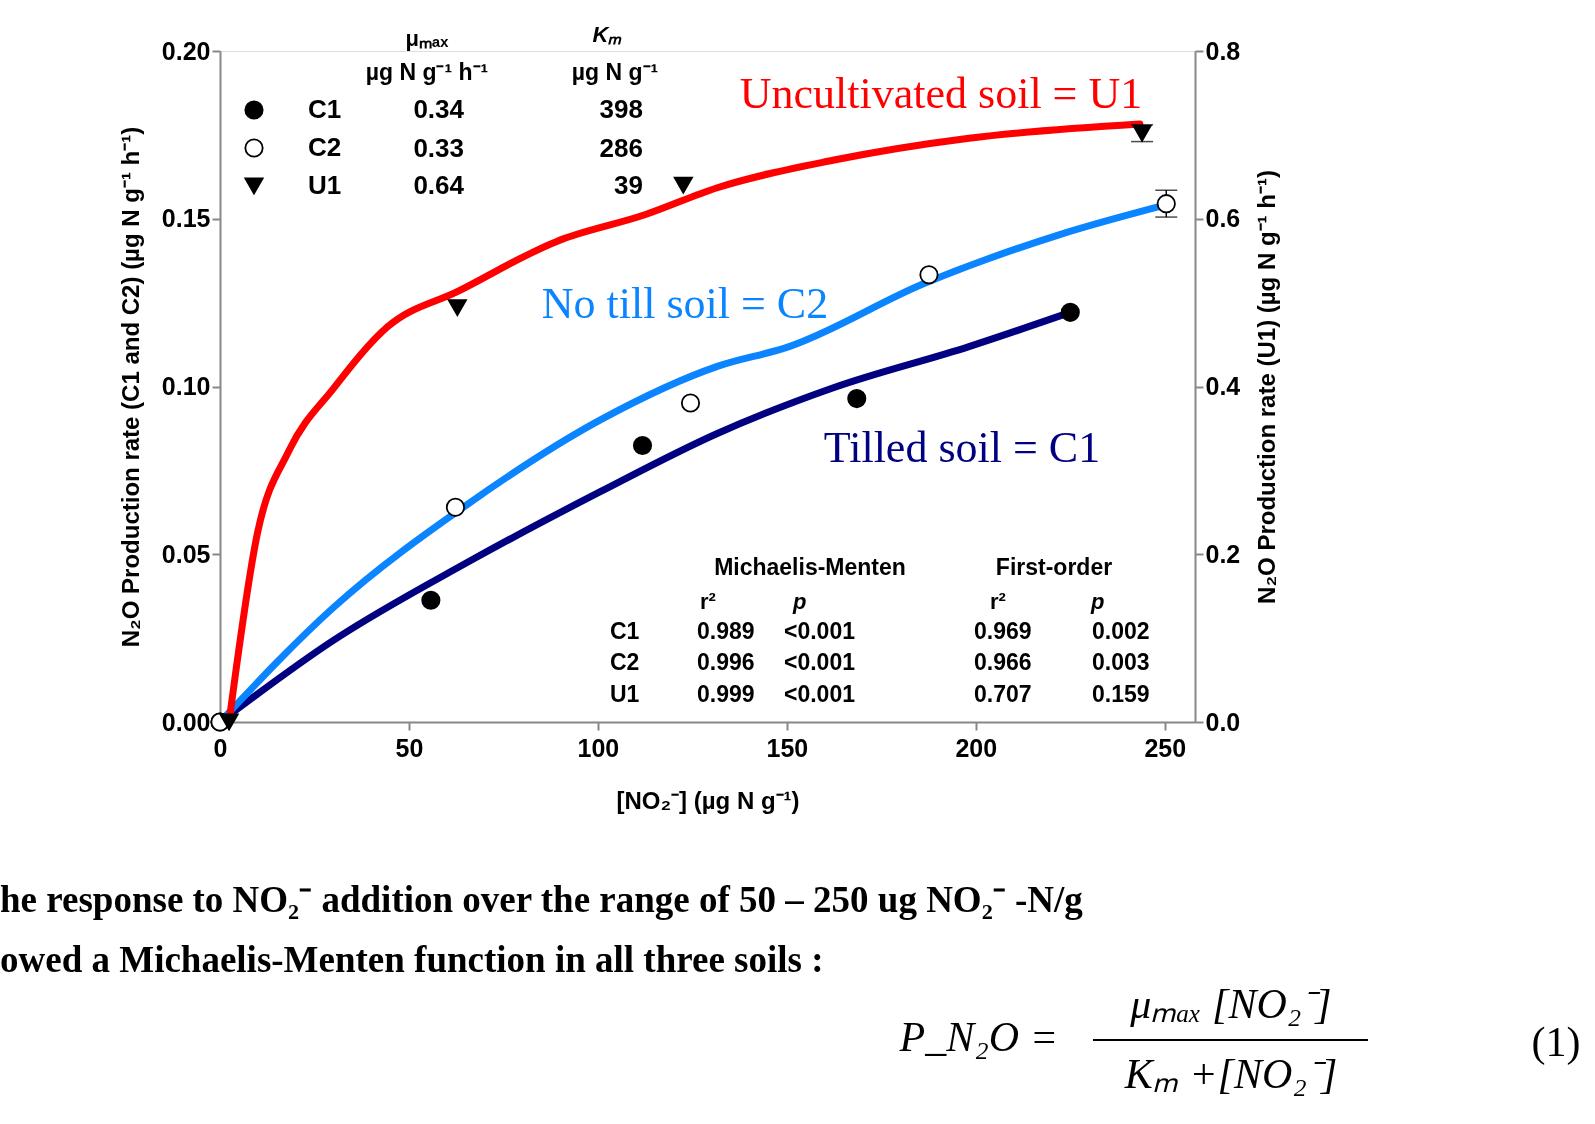 This screenshot has height=1124, width=1595. I want to click on text: μₘₐₓ [NO₂⁻], so click(1230, 1004).